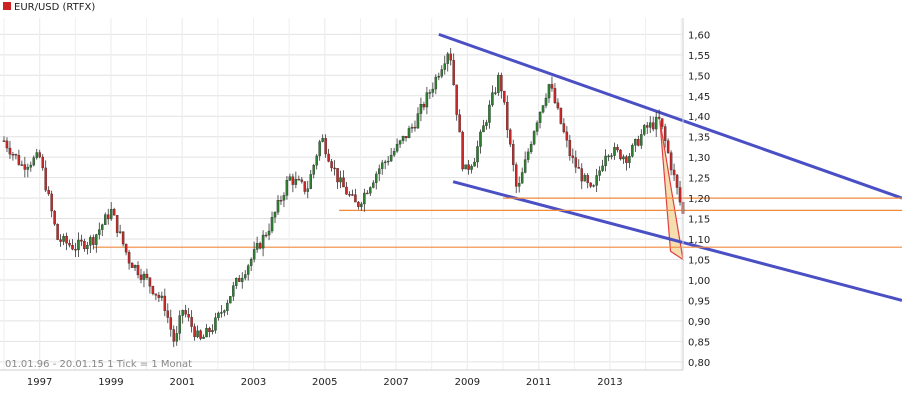 The width and height of the screenshot is (902, 405). What do you see at coordinates (699, 35) in the screenshot?
I see `y-tick-label: 1,60` at bounding box center [699, 35].